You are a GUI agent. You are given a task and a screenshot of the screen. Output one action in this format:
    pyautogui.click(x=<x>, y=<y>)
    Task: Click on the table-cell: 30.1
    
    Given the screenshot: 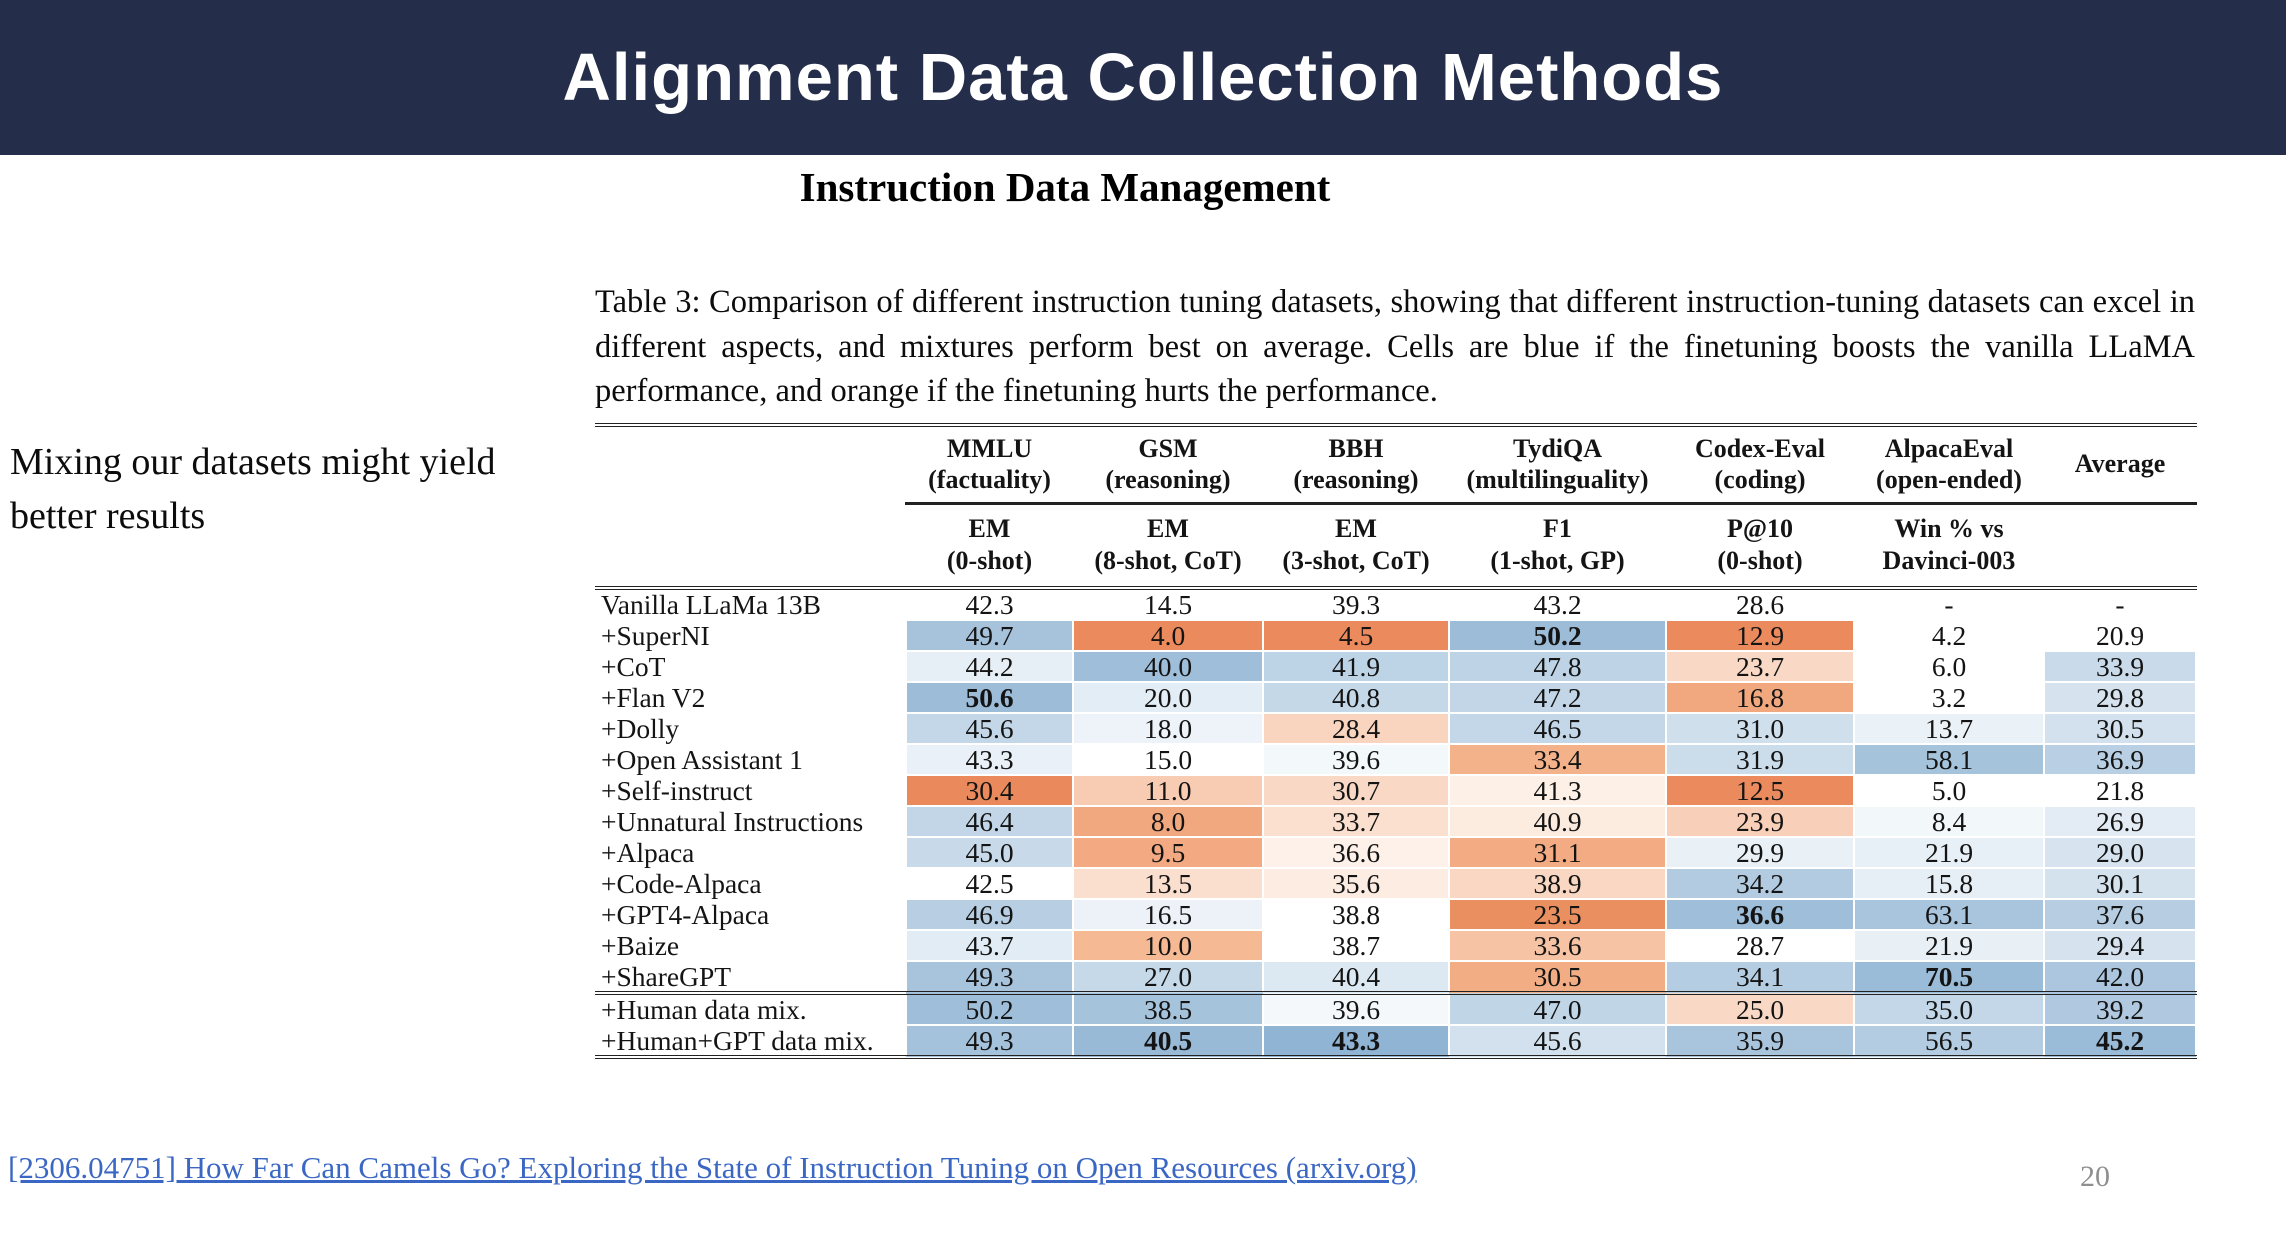 What is the action you would take?
    pyautogui.click(x=2120, y=884)
    